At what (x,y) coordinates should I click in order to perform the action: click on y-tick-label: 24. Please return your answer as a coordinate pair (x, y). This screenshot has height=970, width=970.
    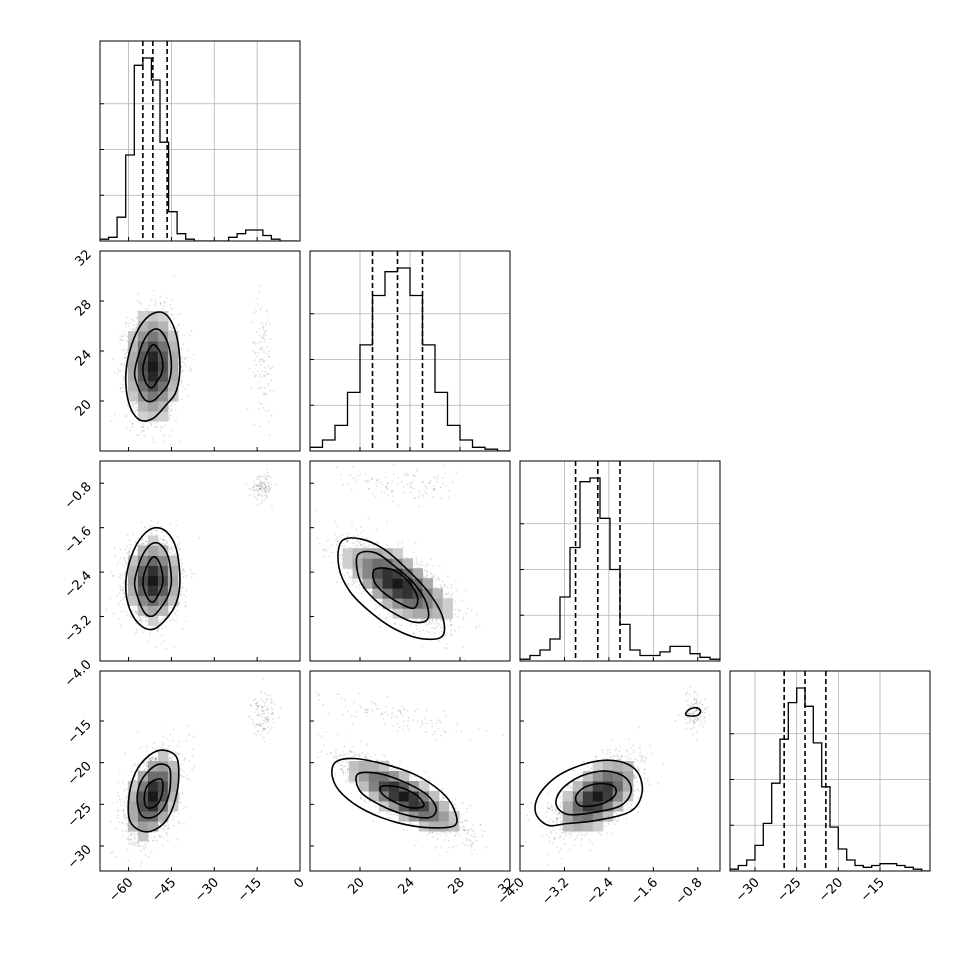
    Looking at the image, I should click on (84, 358).